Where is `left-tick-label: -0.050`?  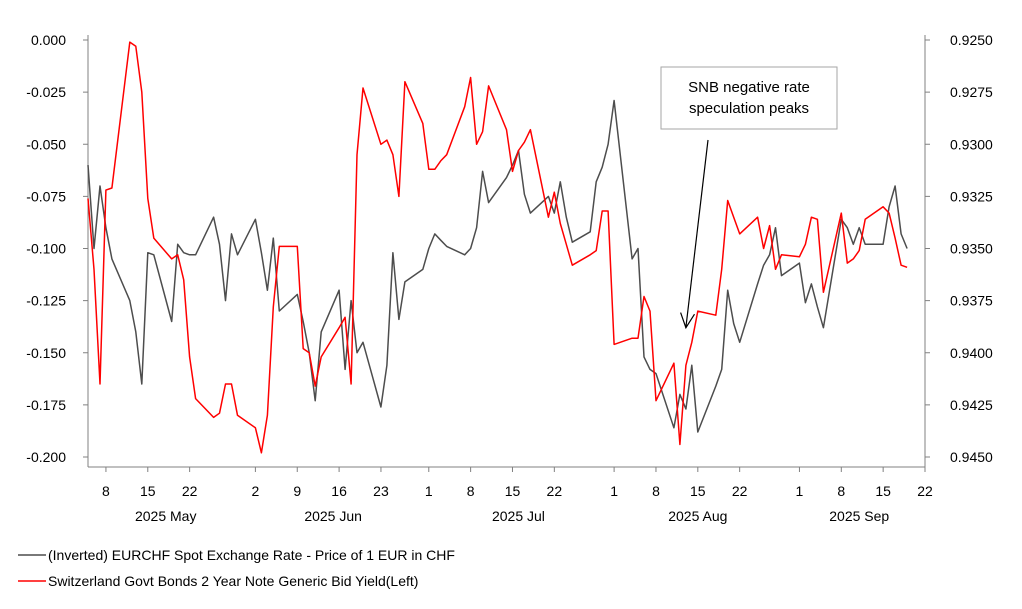 left-tick-label: -0.050 is located at coordinates (46, 144).